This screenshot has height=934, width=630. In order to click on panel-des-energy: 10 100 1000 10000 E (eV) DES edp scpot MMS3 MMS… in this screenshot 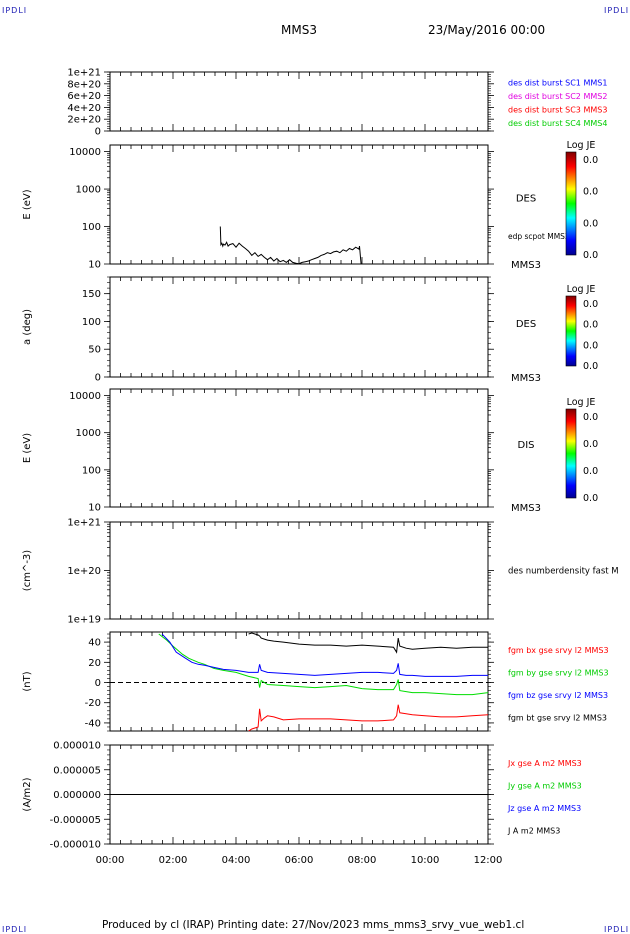, I will do `click(310, 205)`.